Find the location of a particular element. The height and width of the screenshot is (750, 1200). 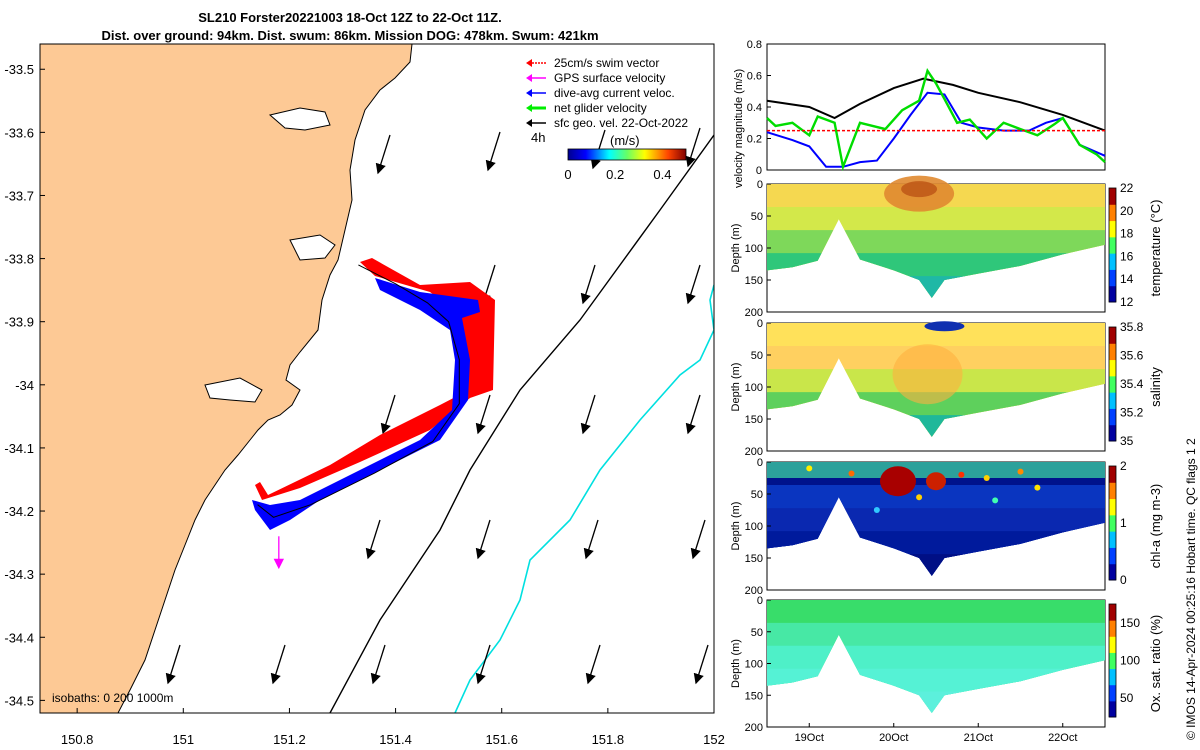

section-colorbar-tick-label: 18 is located at coordinates (1127, 234).